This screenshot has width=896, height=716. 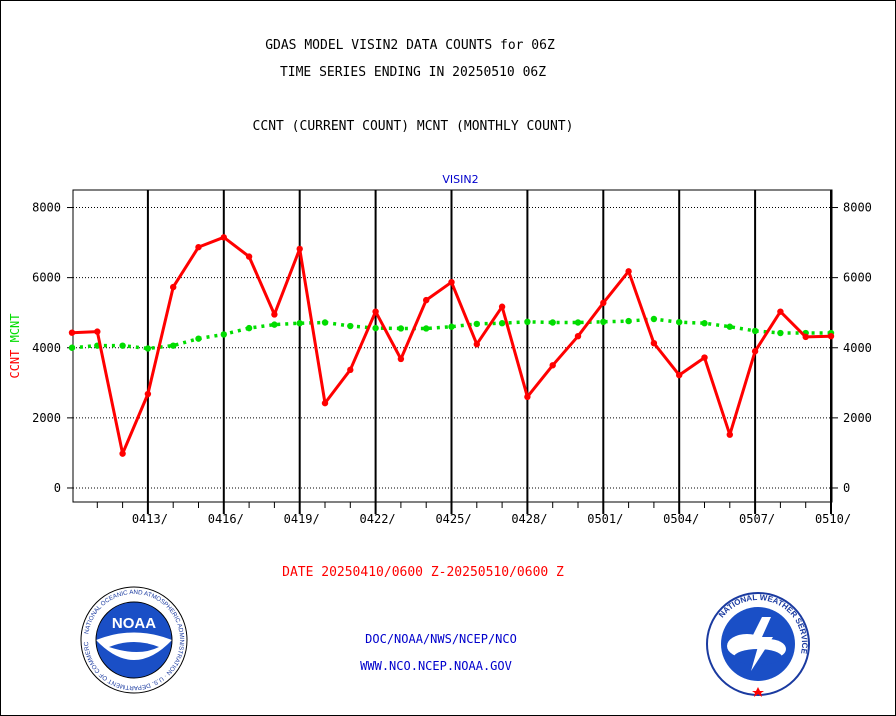 What do you see at coordinates (460, 179) in the screenshot?
I see `plot-title: VISIN2` at bounding box center [460, 179].